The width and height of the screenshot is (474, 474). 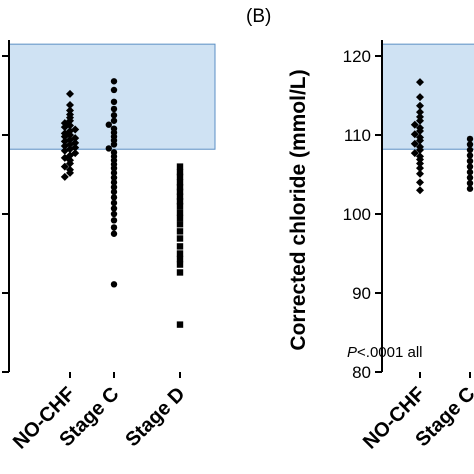 I want to click on p-value-rest: <.0001 all, so click(x=389, y=352).